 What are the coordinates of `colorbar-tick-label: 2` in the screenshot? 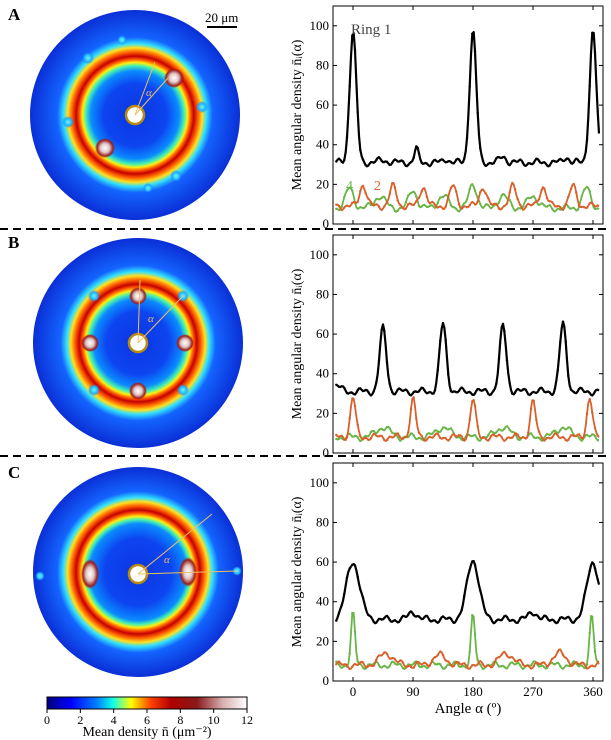 It's located at (80, 720).